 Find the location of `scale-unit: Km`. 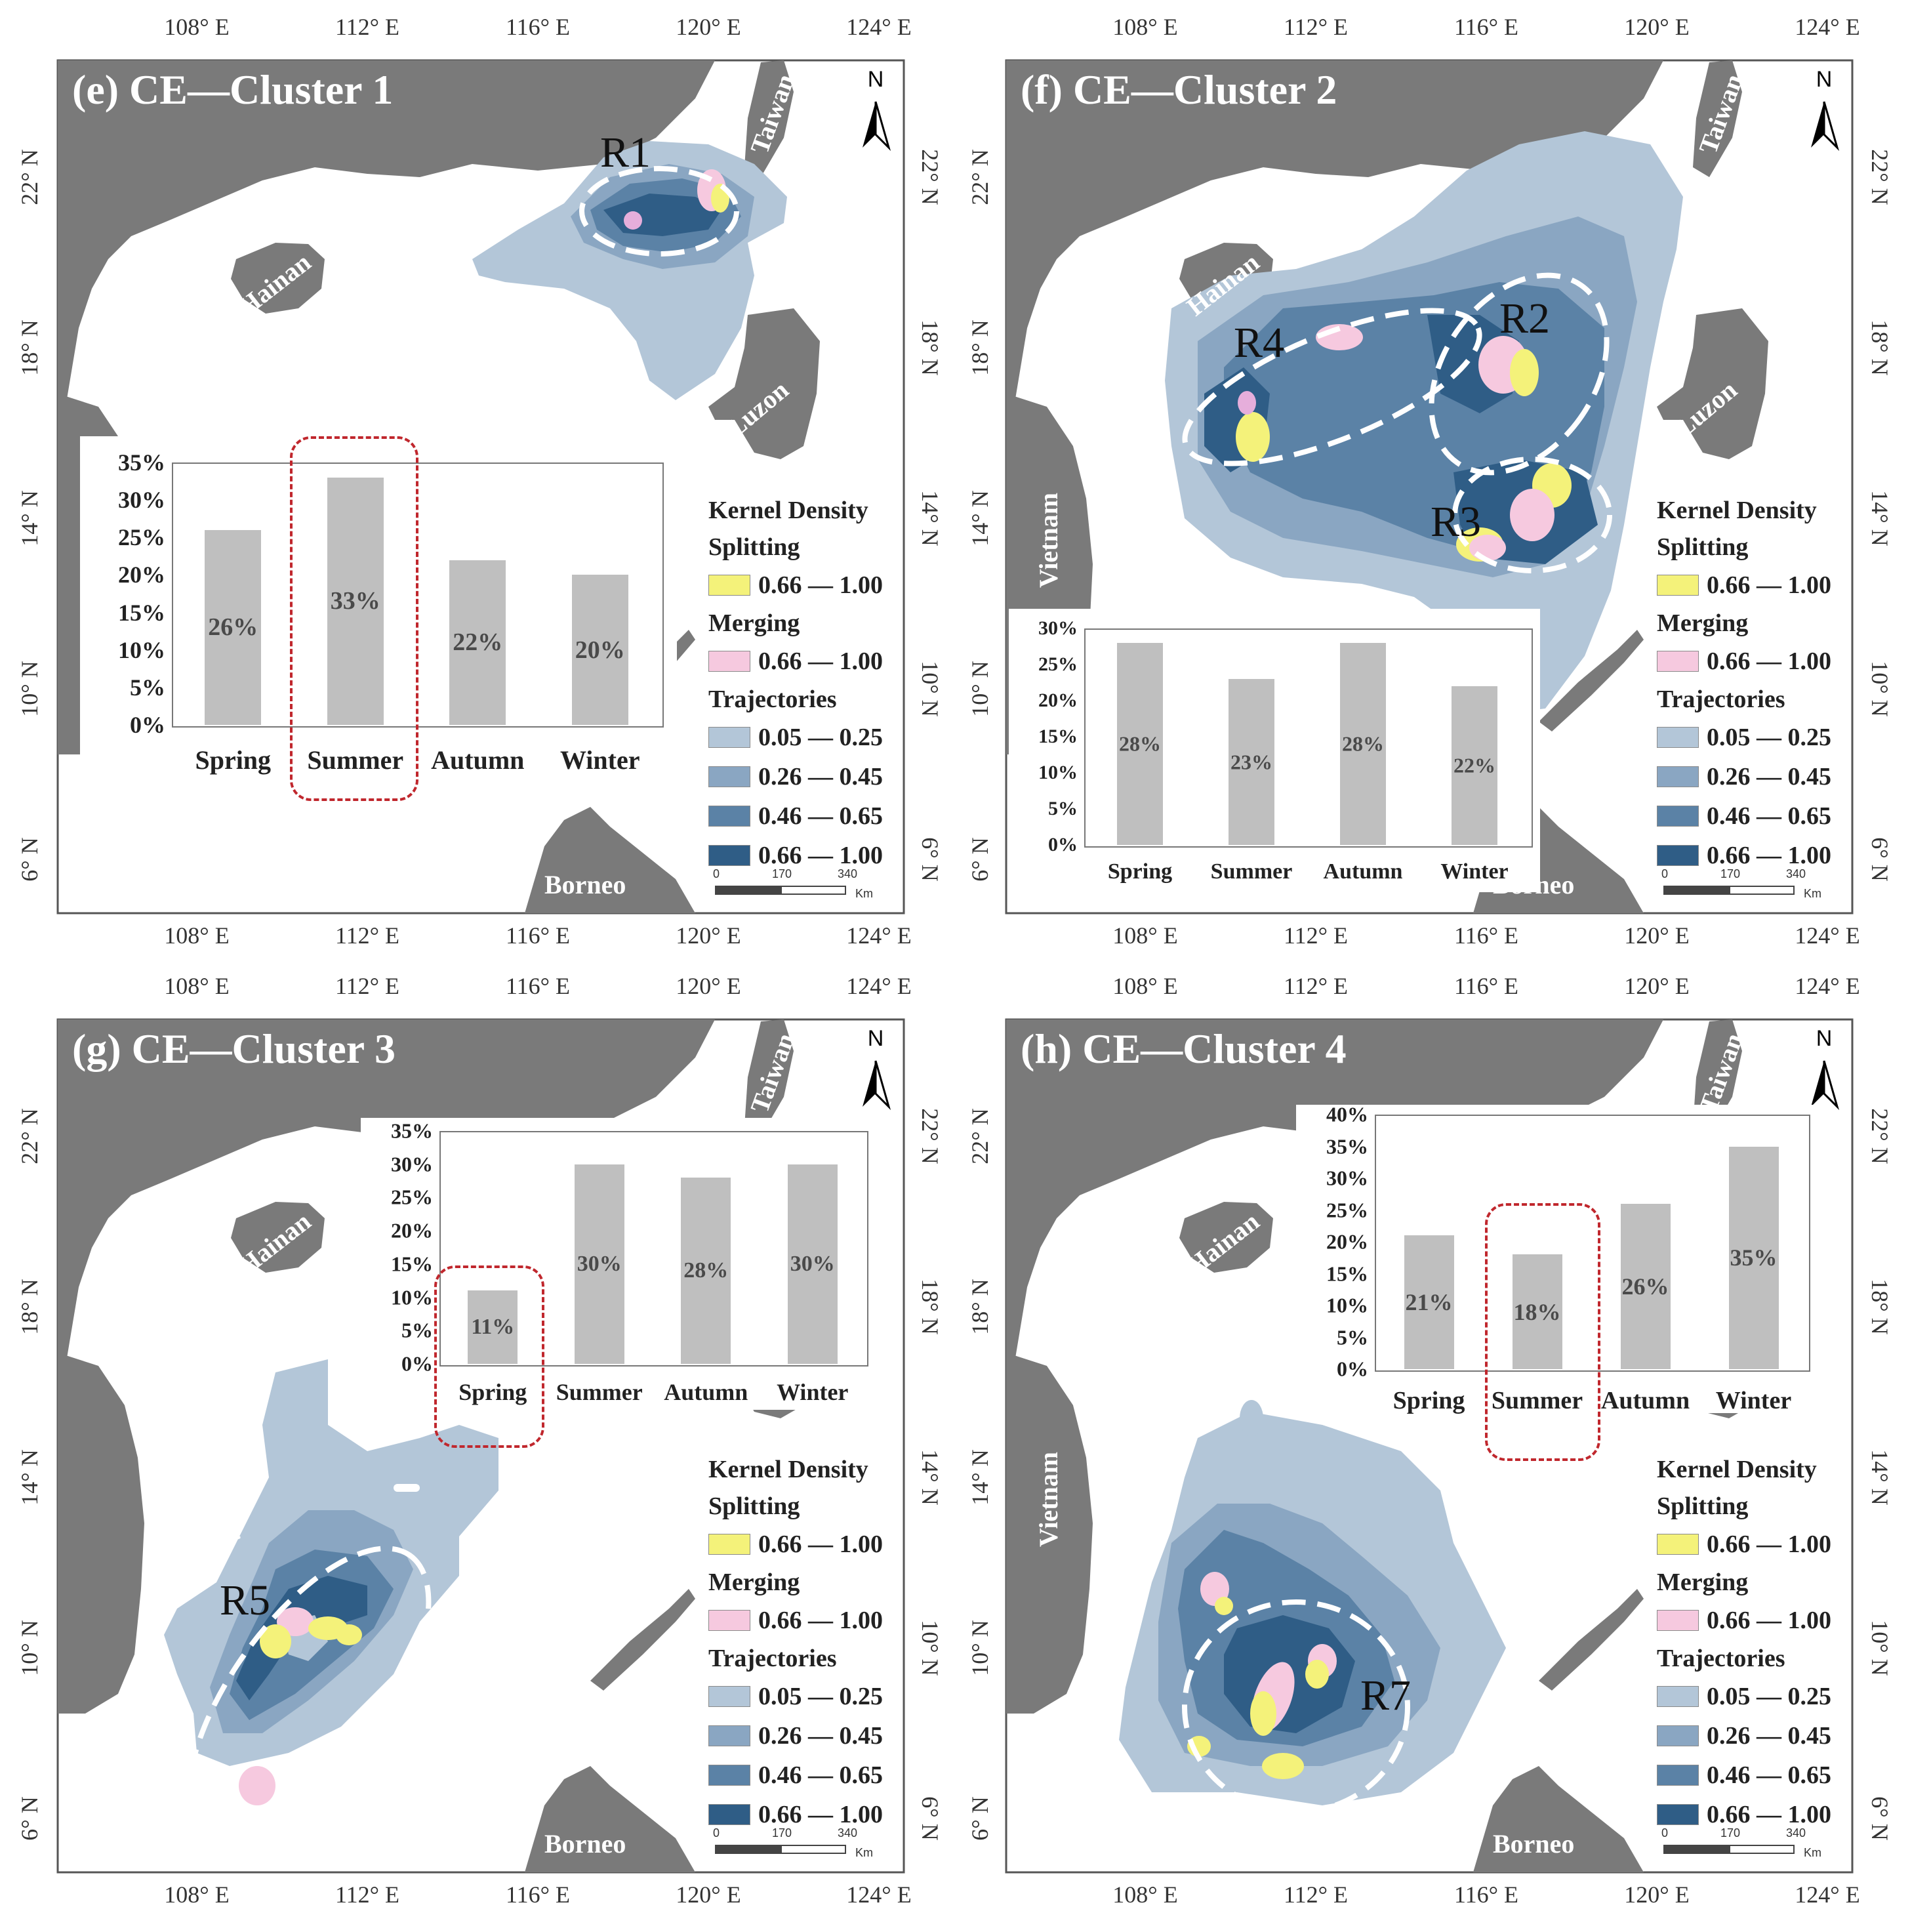

scale-unit: Km is located at coordinates (1812, 1852).